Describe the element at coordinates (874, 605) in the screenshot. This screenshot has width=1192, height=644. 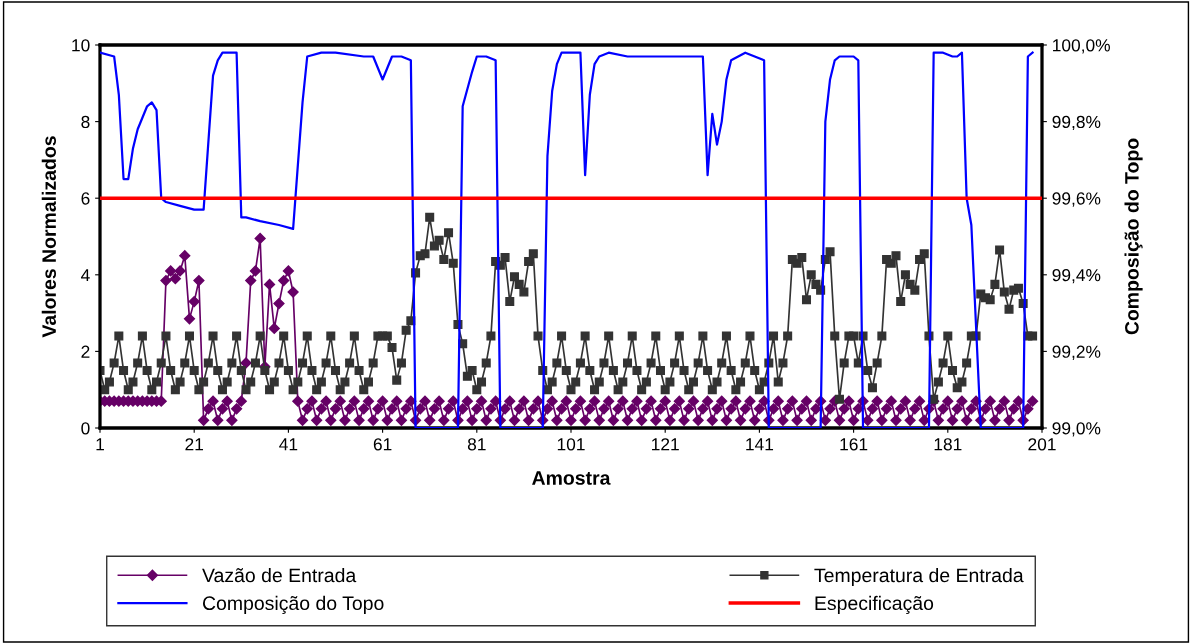
I see `legend-label: Especificação` at that location.